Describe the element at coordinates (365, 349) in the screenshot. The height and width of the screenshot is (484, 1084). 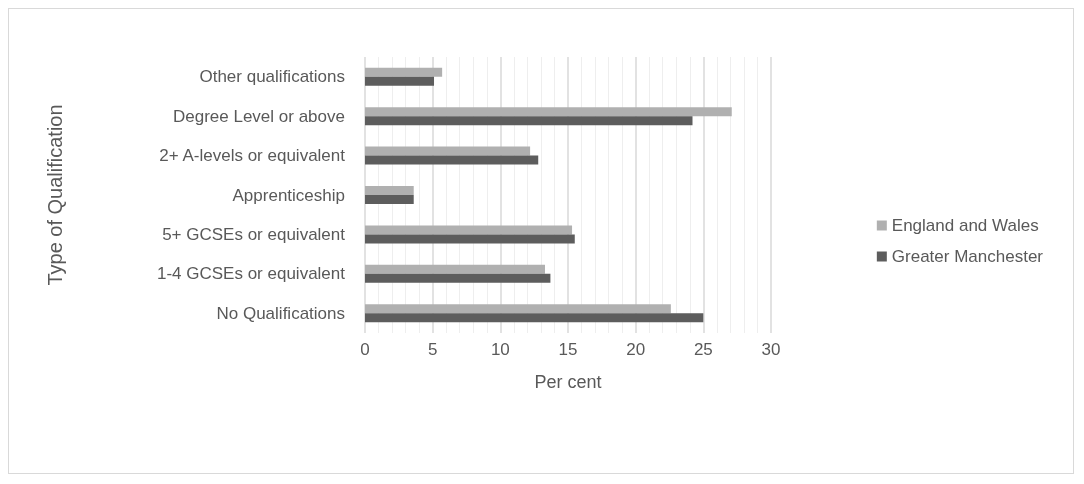
I see `x-tick-label: 0` at that location.